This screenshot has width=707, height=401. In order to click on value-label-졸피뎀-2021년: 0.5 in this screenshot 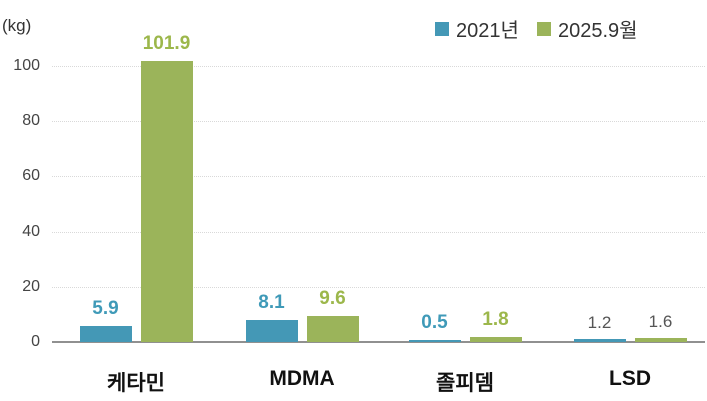, I will do `click(434, 322)`.